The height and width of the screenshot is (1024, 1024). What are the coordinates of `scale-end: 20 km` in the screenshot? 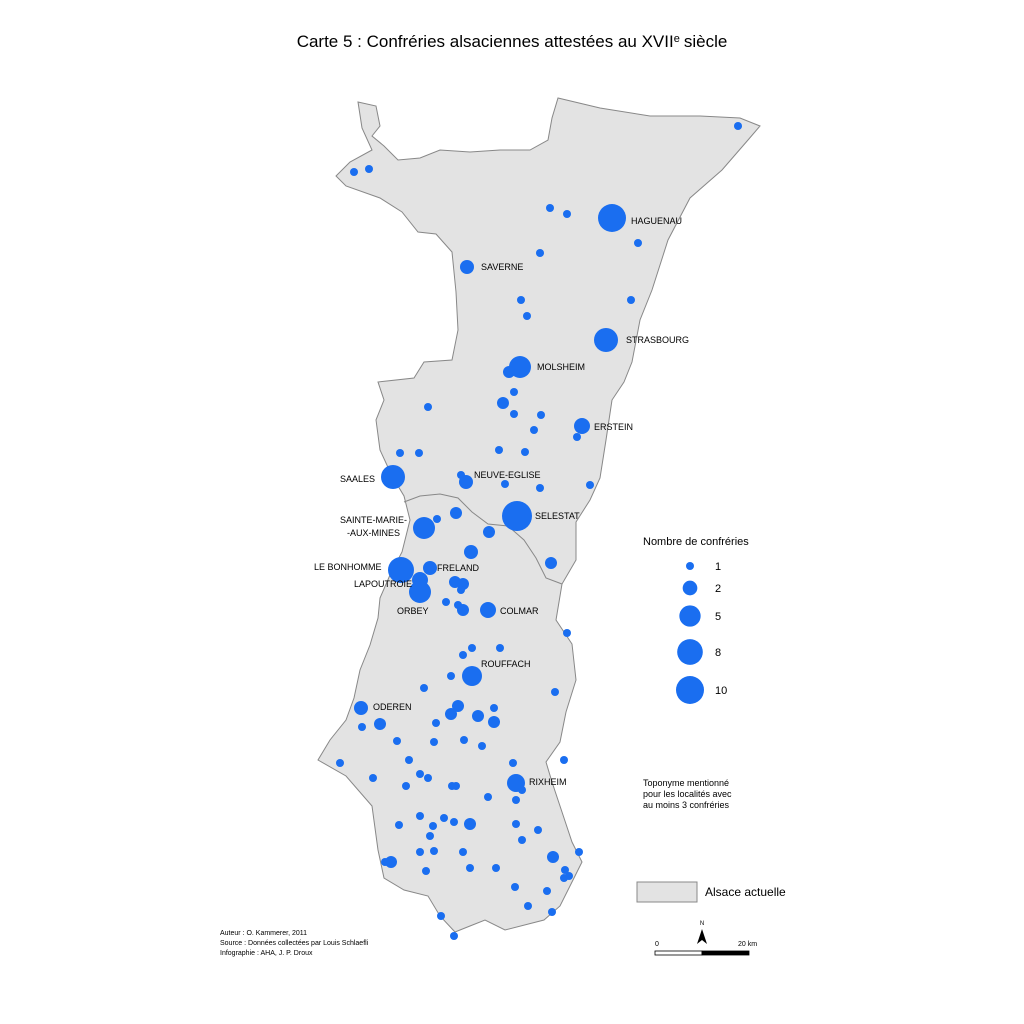 It's located at (747, 944).